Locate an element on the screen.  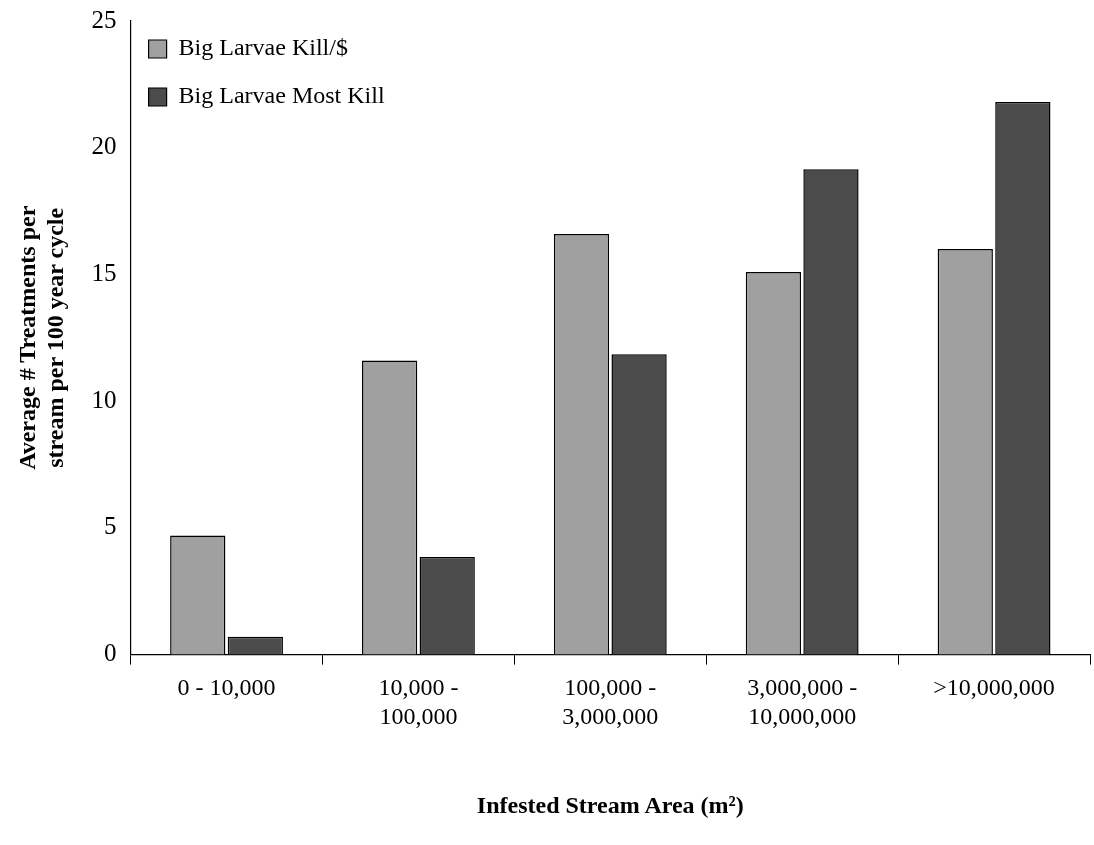
y-tick-label: 5 is located at coordinates (110, 526).